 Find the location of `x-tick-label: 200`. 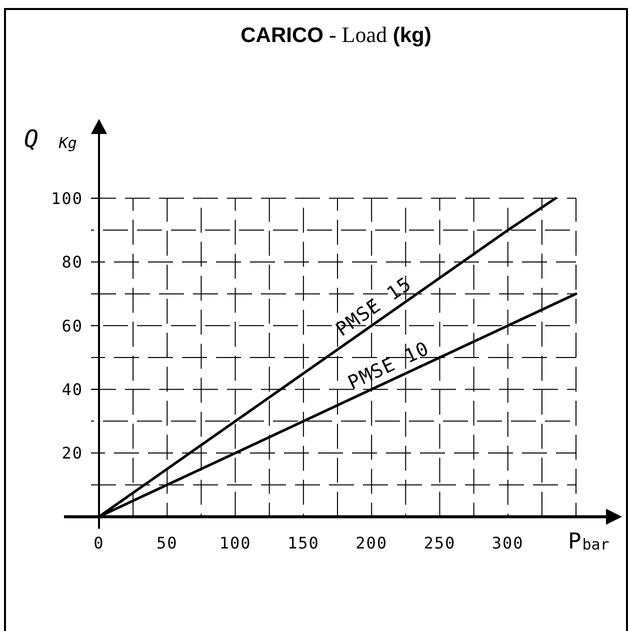

x-tick-label: 200 is located at coordinates (372, 543).